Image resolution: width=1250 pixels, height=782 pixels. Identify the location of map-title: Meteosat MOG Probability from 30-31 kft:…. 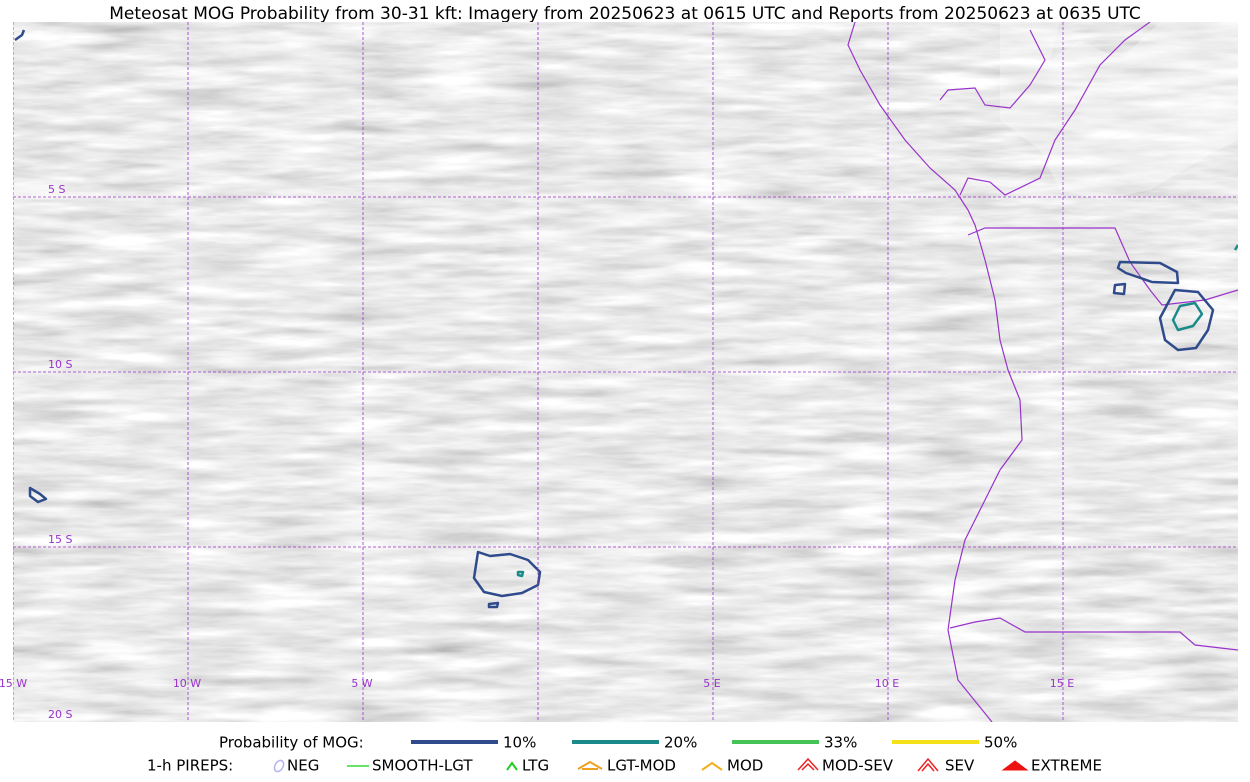
(625, 14).